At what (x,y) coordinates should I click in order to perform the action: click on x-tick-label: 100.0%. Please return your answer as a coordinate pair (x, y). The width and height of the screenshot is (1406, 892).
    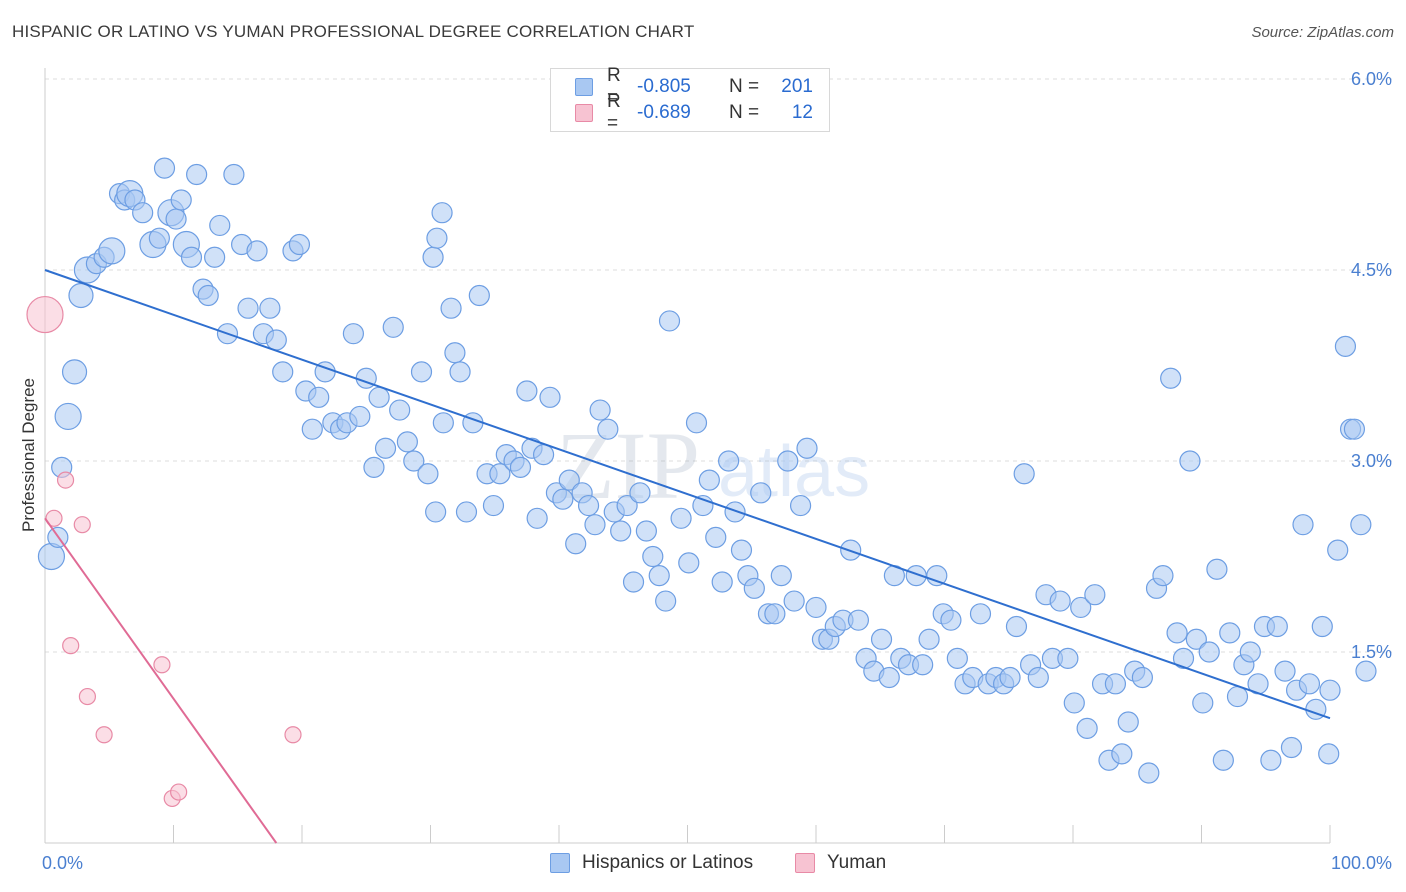
    Looking at the image, I should click on (1361, 863).